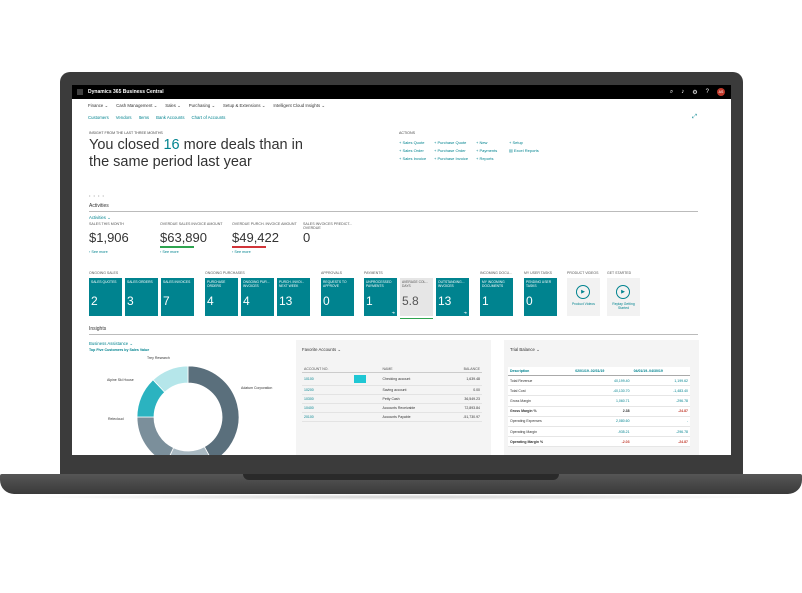  What do you see at coordinates (660, 381) in the screenshot?
I see `cell-period-2: 1,199.62` at bounding box center [660, 381].